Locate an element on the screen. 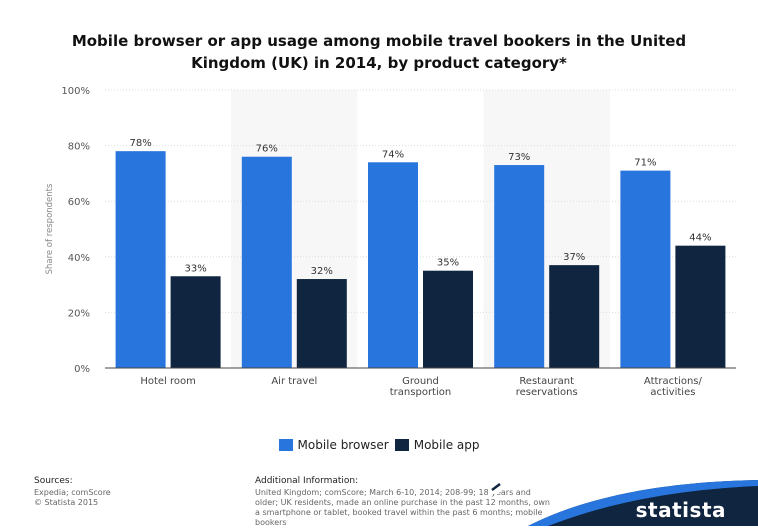 This screenshot has width=758, height=528. y-tick-label: 0% is located at coordinates (82, 369).